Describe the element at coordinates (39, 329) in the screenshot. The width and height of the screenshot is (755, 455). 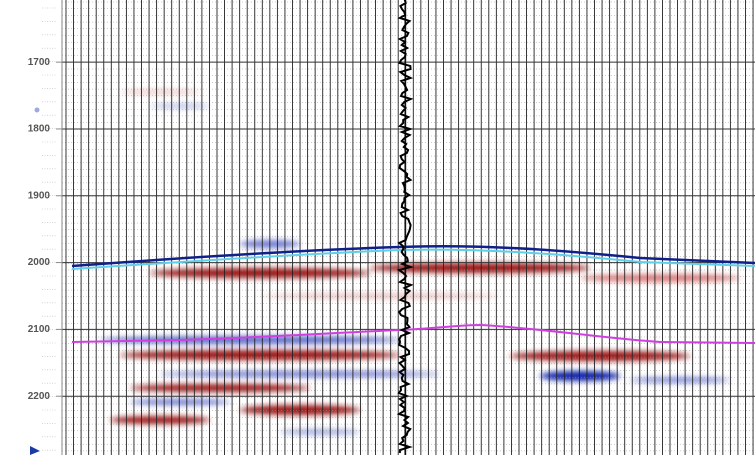
I see `y-tick-label: 2100` at that location.